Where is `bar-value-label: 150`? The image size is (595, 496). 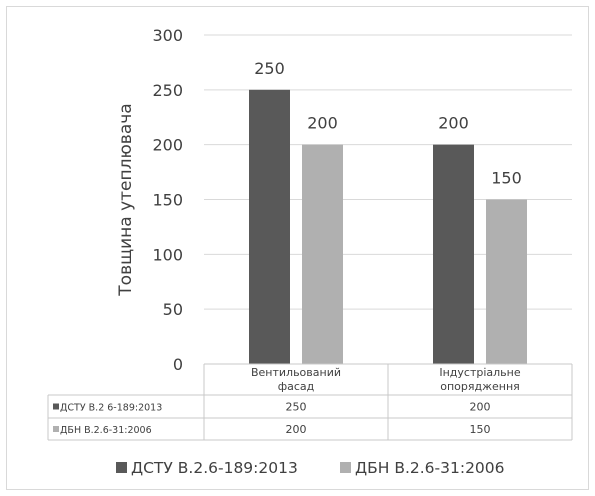 bar-value-label: 150 is located at coordinates (506, 178).